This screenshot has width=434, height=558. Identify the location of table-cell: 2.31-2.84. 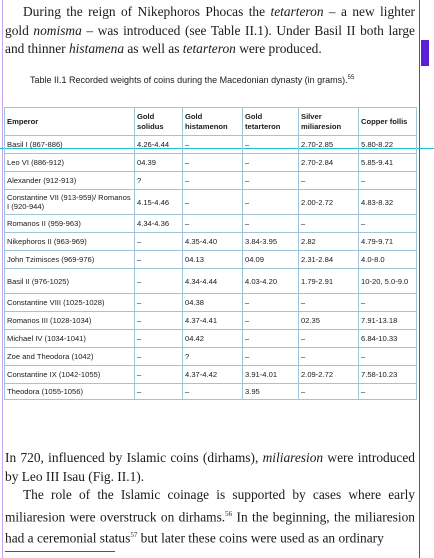
(328, 259).